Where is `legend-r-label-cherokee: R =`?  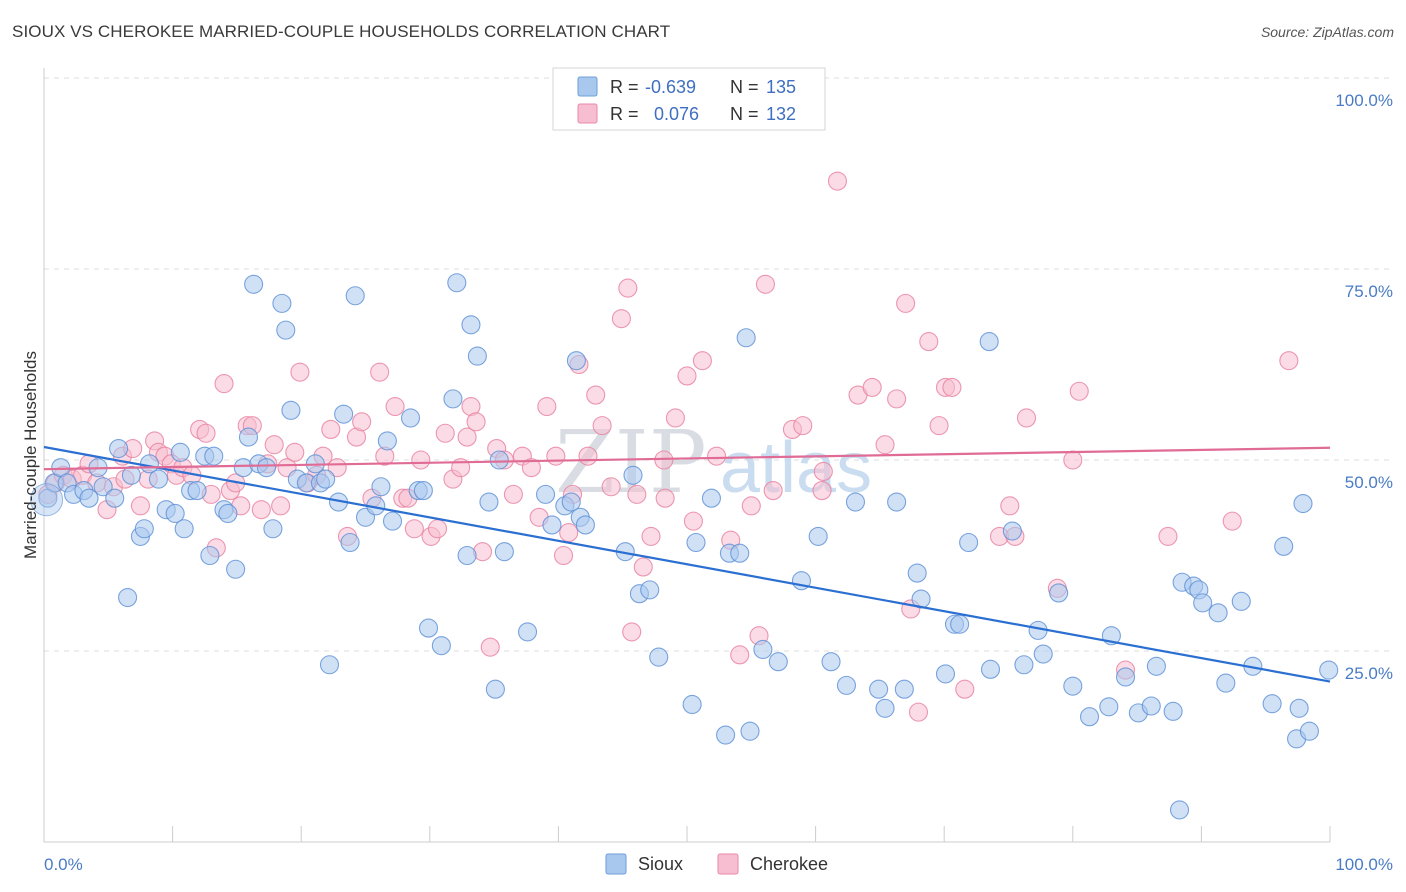 legend-r-label-cherokee: R = is located at coordinates (624, 114).